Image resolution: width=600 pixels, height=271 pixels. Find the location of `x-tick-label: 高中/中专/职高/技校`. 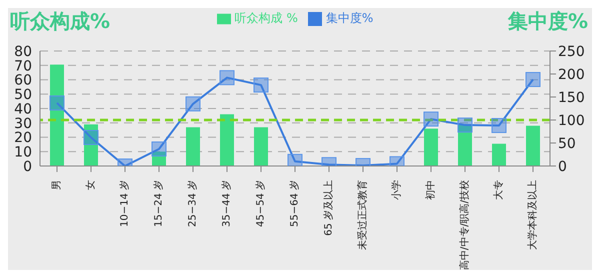

x-tick-label: 高中/中专/职高/技校 is located at coordinates (464, 225).